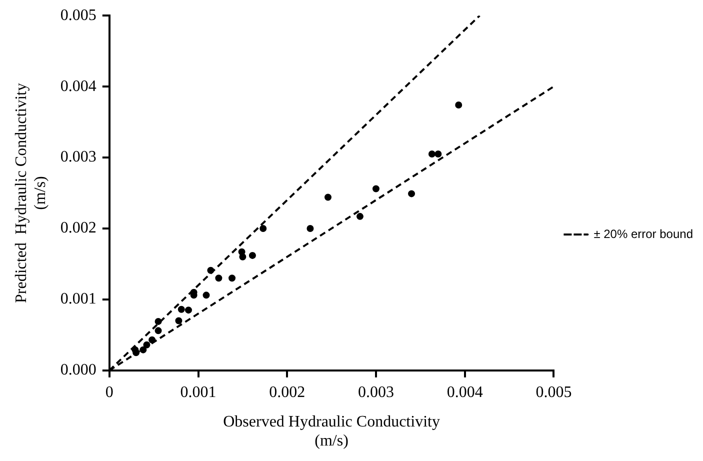 This screenshot has width=703, height=461. Describe the element at coordinates (643, 233) in the screenshot. I see `legend-label: ± 20% error bound` at that location.